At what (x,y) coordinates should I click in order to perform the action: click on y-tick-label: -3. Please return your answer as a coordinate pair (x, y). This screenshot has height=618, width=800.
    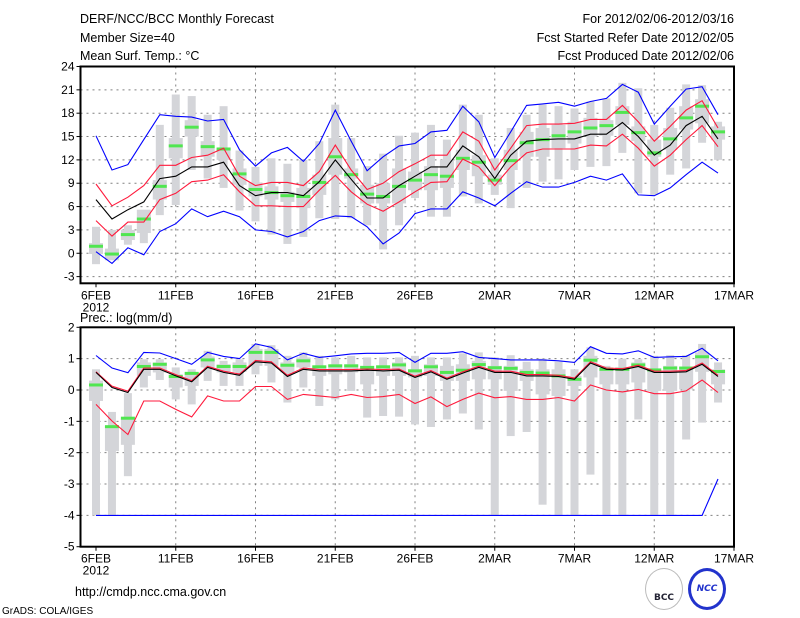
    Looking at the image, I should click on (69, 277).